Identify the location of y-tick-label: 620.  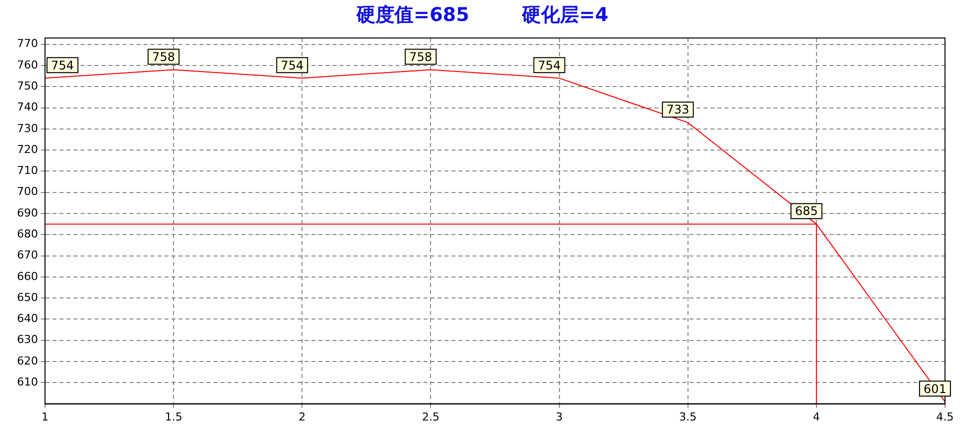
(27, 361).